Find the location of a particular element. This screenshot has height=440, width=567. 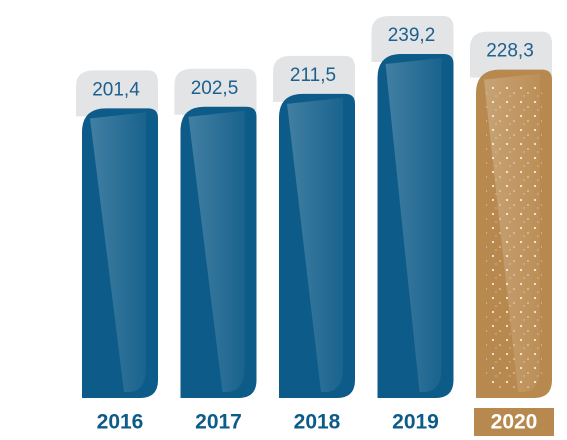

bar-texture is located at coordinates (514, 235).